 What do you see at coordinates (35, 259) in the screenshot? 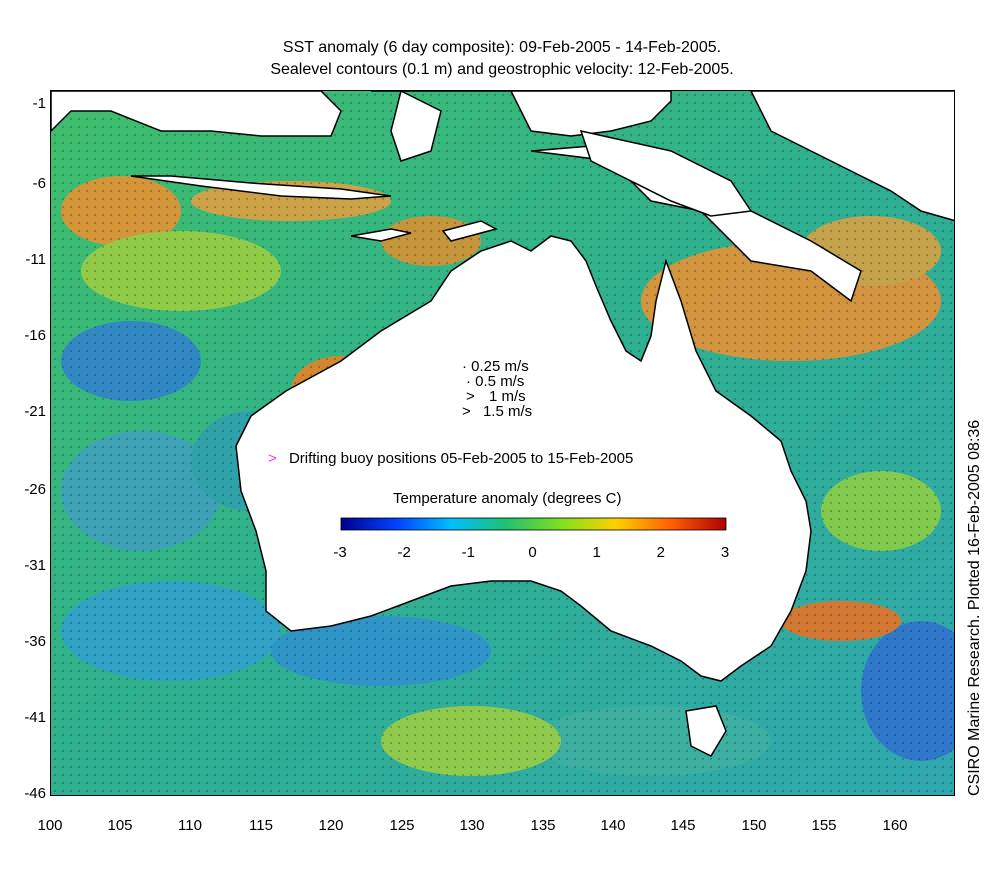
I see `y-tick-label: -11` at bounding box center [35, 259].